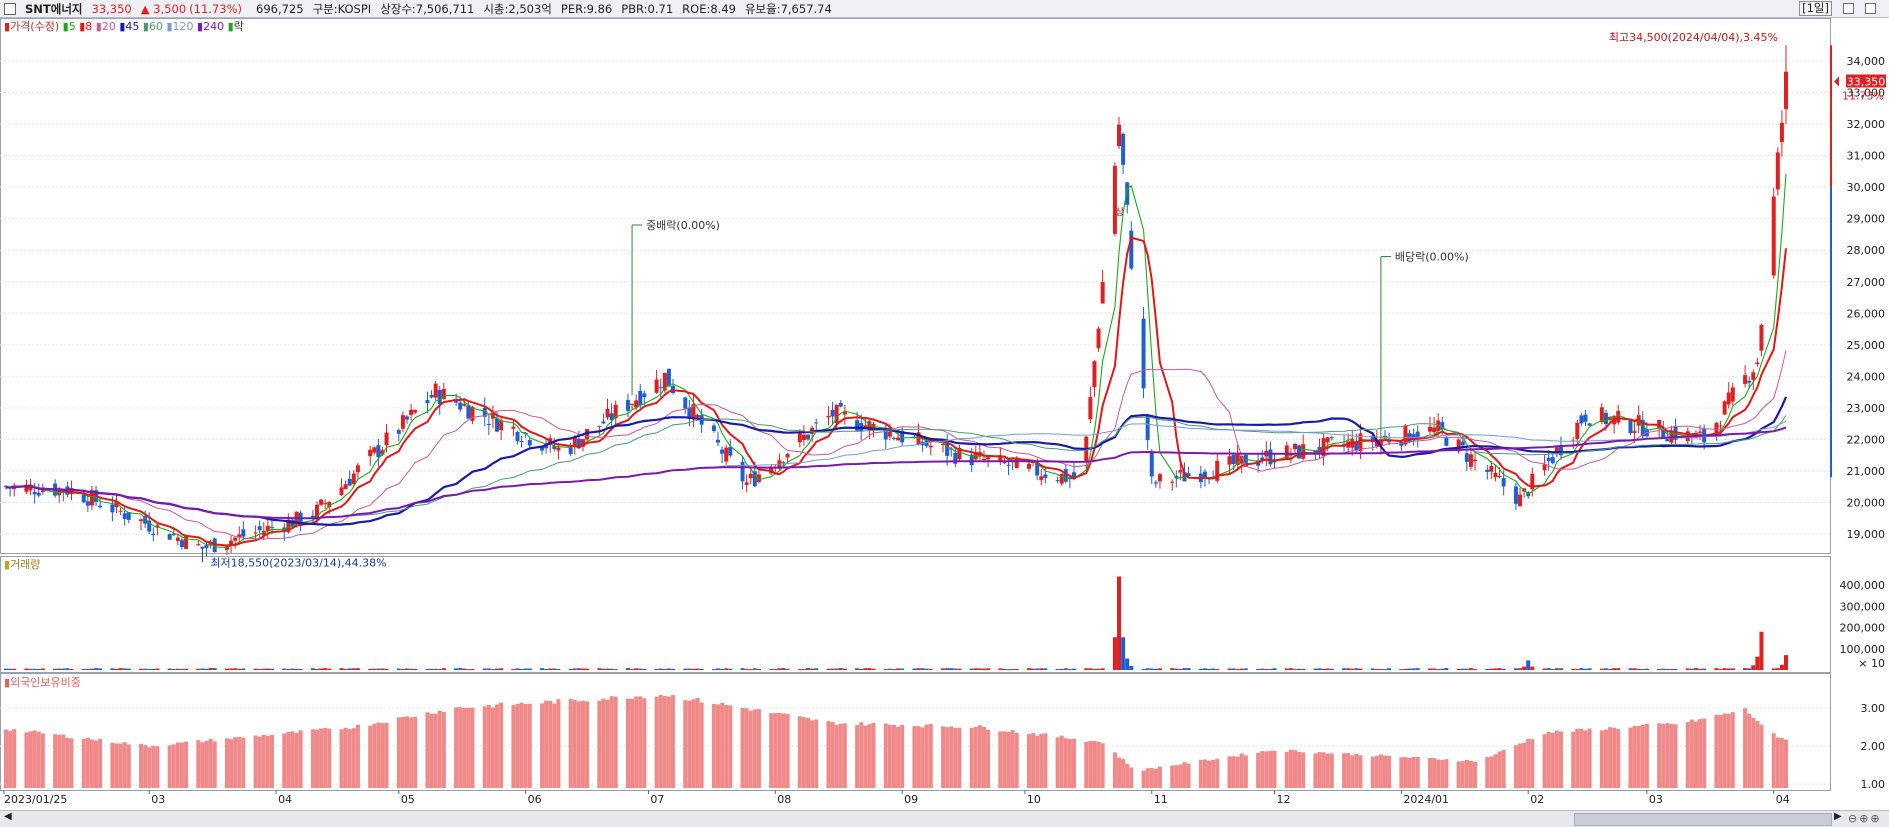 This screenshot has height=827, width=1889. I want to click on price-legend: ▮가격(수정) ▮5 ▮8 ▮20 ▮45 ▮60 ▮120 ▮240 ▮락, so click(124, 26).